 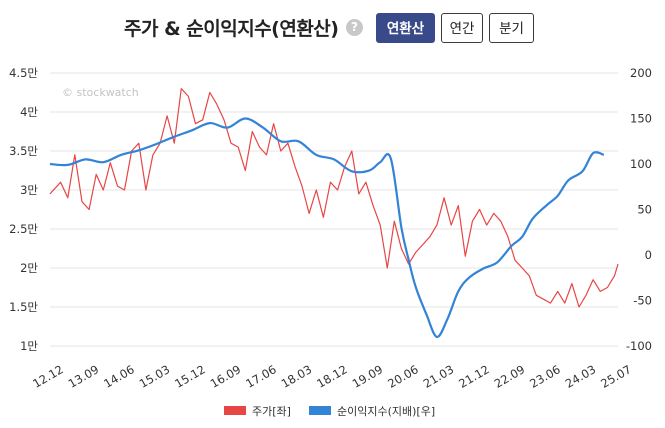 What do you see at coordinates (100, 92) in the screenshot?
I see `watermark: © stockwatch` at bounding box center [100, 92].